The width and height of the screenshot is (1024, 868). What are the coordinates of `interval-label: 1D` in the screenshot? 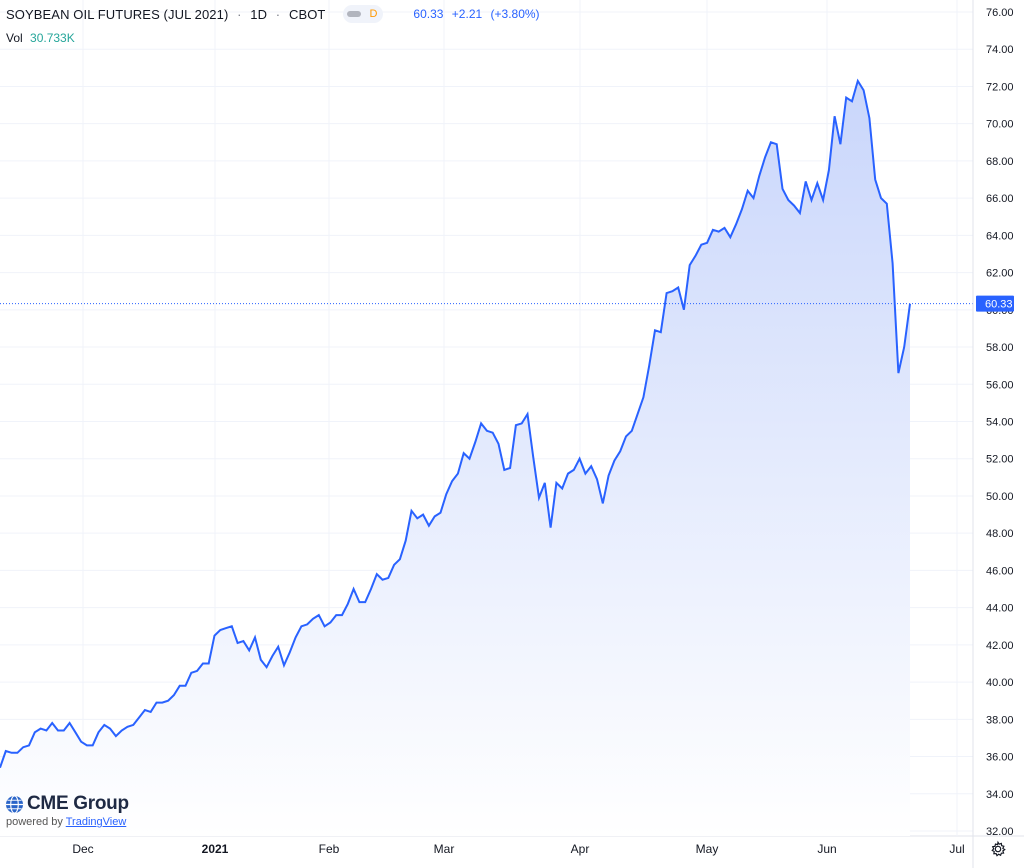 It's located at (259, 14).